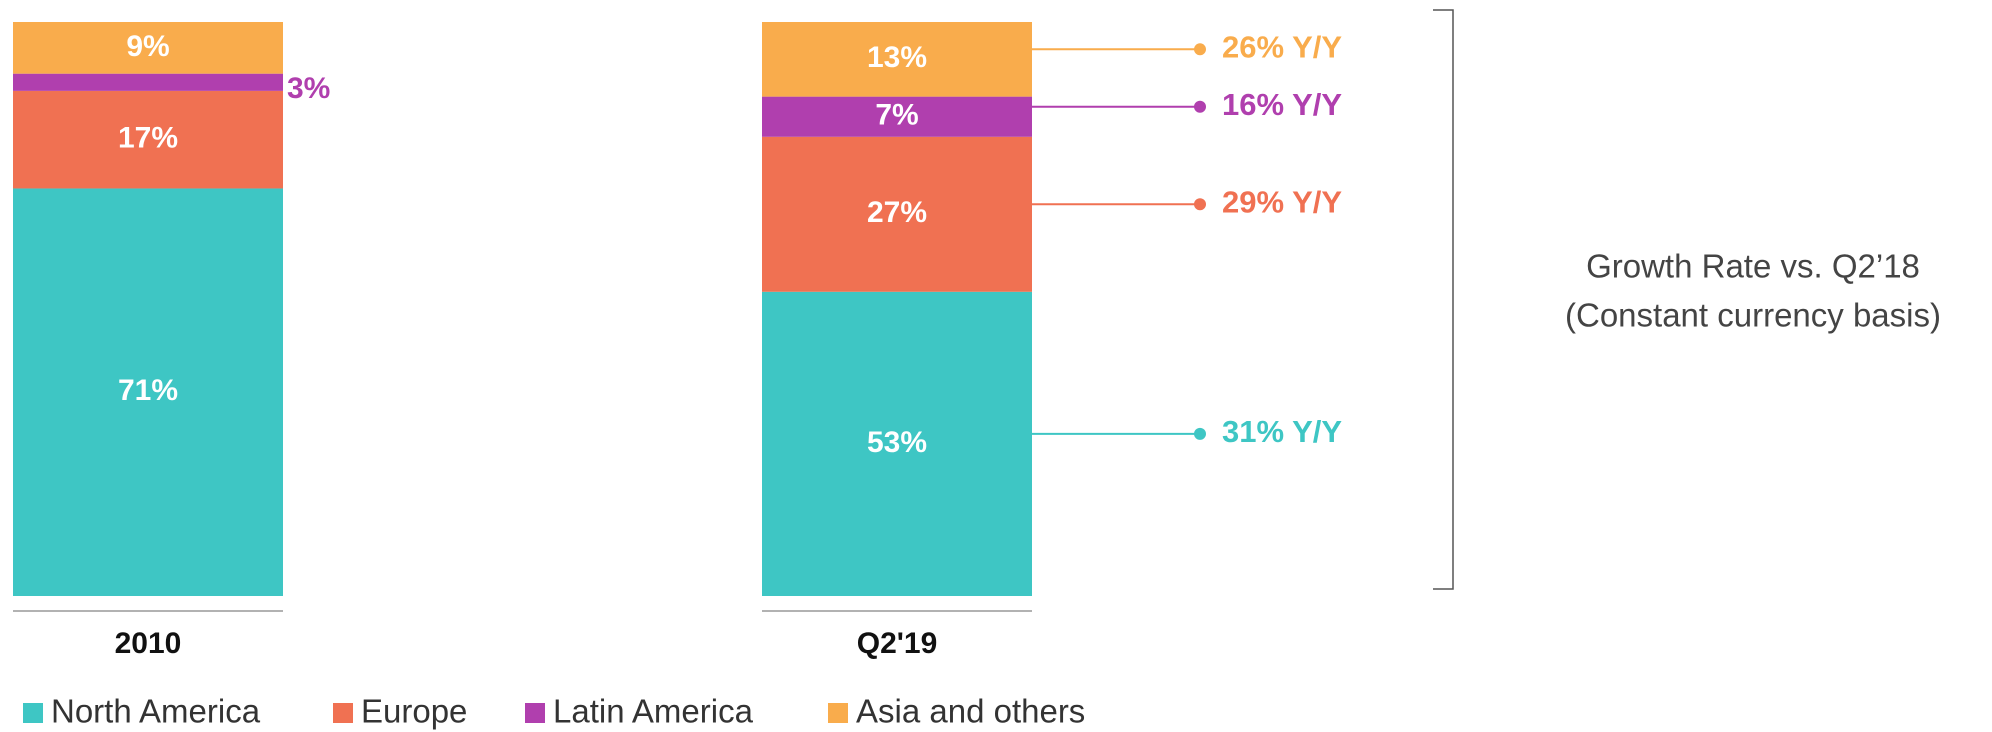 The width and height of the screenshot is (1992, 732). Describe the element at coordinates (653, 711) in the screenshot. I see `legend-label: Latin America` at that location.